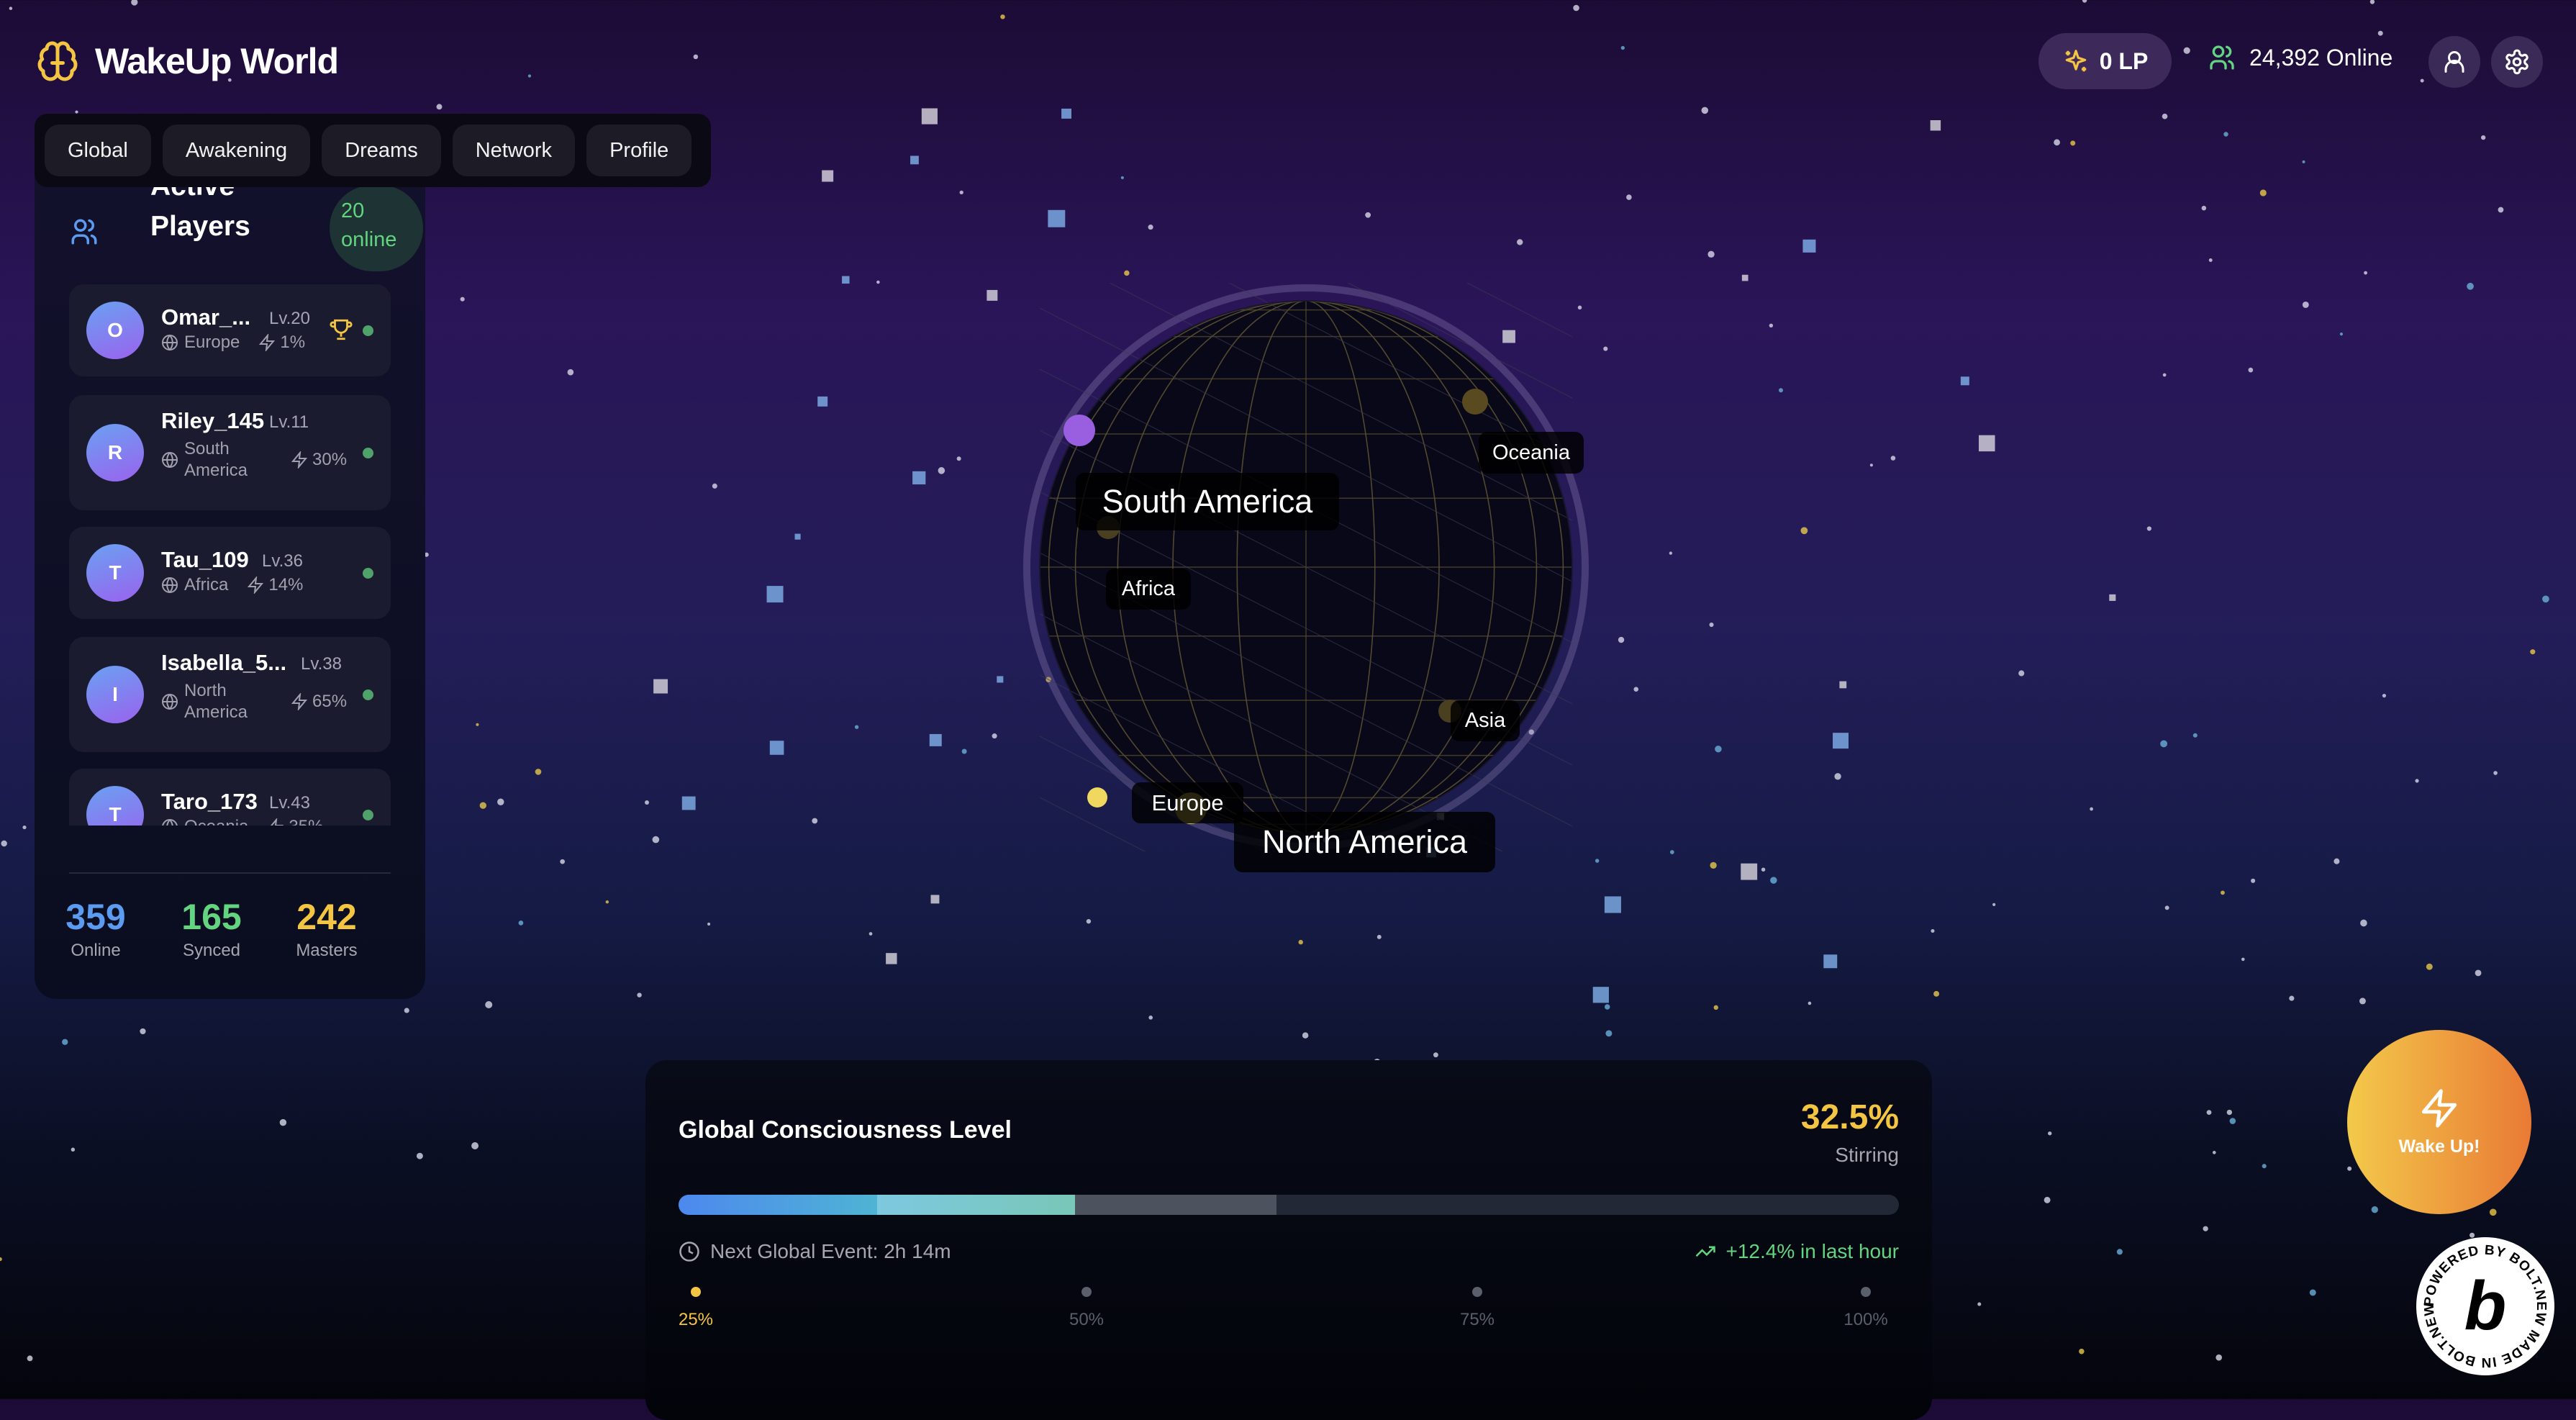  I want to click on player-meta: North America 65%, so click(254, 701).